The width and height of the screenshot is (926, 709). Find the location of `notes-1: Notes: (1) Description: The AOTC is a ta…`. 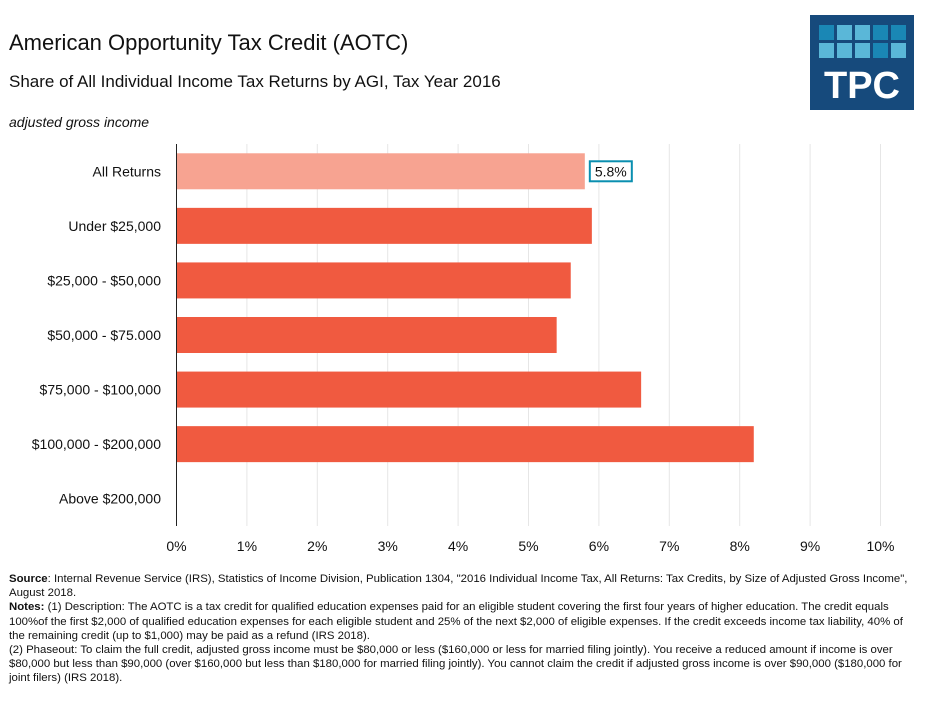

notes-1: Notes: (1) Description: The AOTC is a ta… is located at coordinates (464, 621).